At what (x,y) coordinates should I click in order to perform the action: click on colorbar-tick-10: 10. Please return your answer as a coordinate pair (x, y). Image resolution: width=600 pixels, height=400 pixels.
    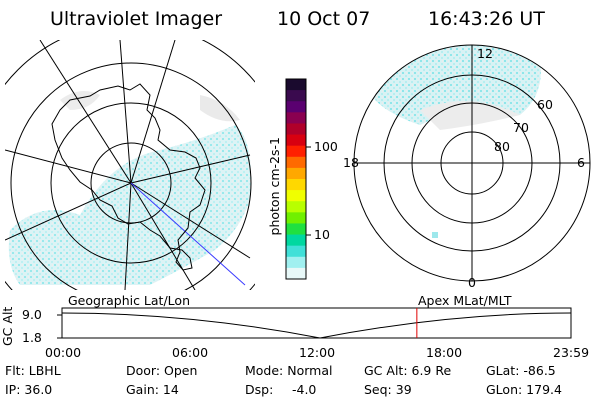
    Looking at the image, I should click on (322, 234).